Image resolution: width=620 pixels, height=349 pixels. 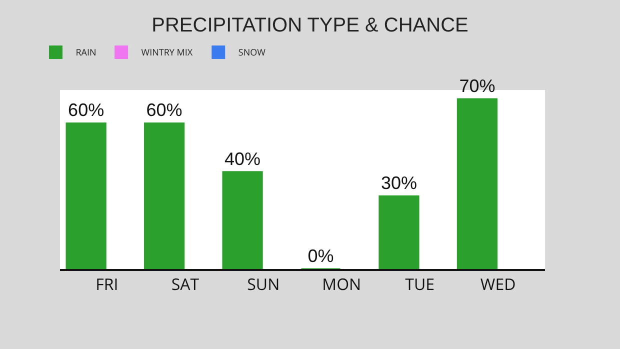 What do you see at coordinates (252, 52) in the screenshot?
I see `legend-label: SNOW` at bounding box center [252, 52].